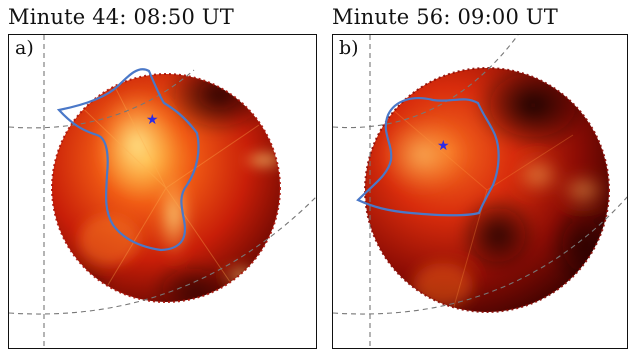  I want to click on panel-a-label: a), so click(24, 48).